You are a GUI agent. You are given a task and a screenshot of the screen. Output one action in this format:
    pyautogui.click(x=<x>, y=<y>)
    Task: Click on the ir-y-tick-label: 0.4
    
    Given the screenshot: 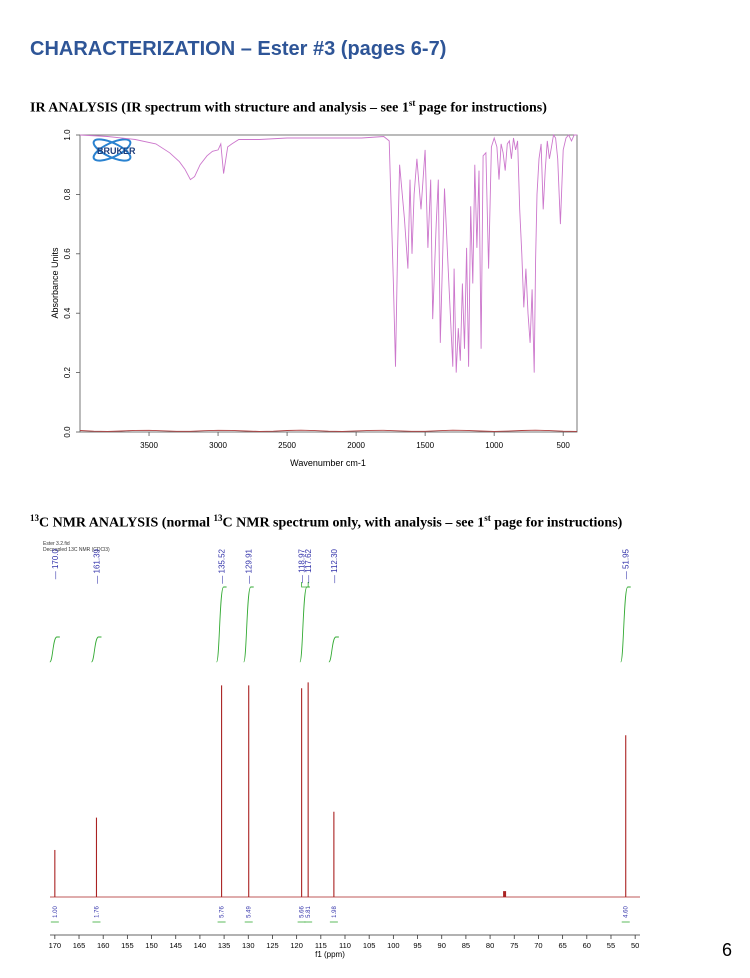 What is the action you would take?
    pyautogui.click(x=67, y=313)
    